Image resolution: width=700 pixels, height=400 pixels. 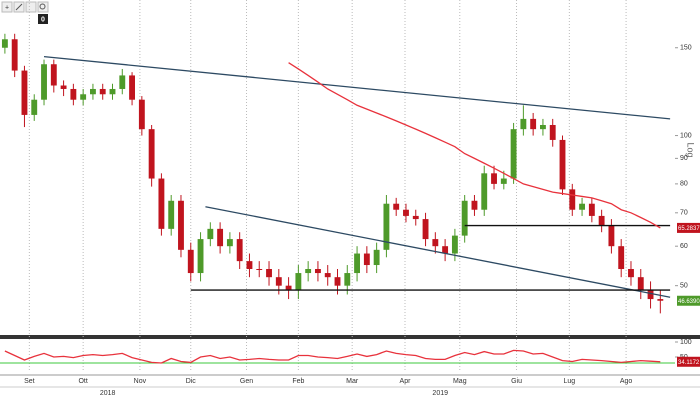 I want to click on zoom-button, so click(x=7, y=7).